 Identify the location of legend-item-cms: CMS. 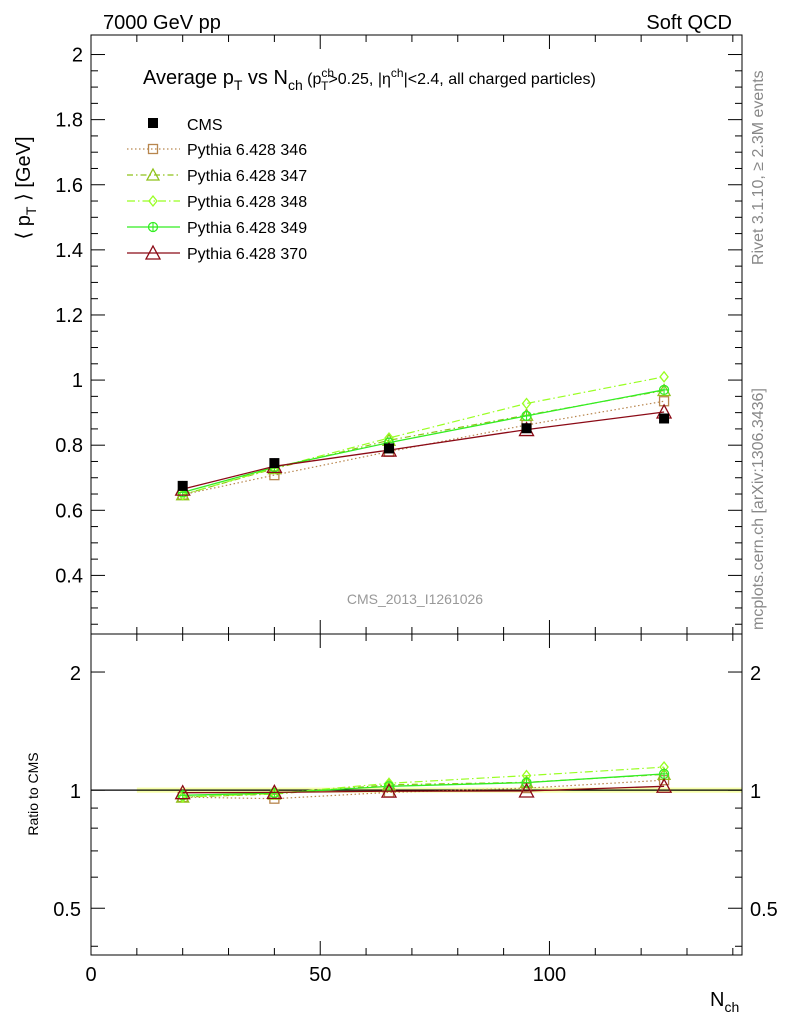
(185, 125).